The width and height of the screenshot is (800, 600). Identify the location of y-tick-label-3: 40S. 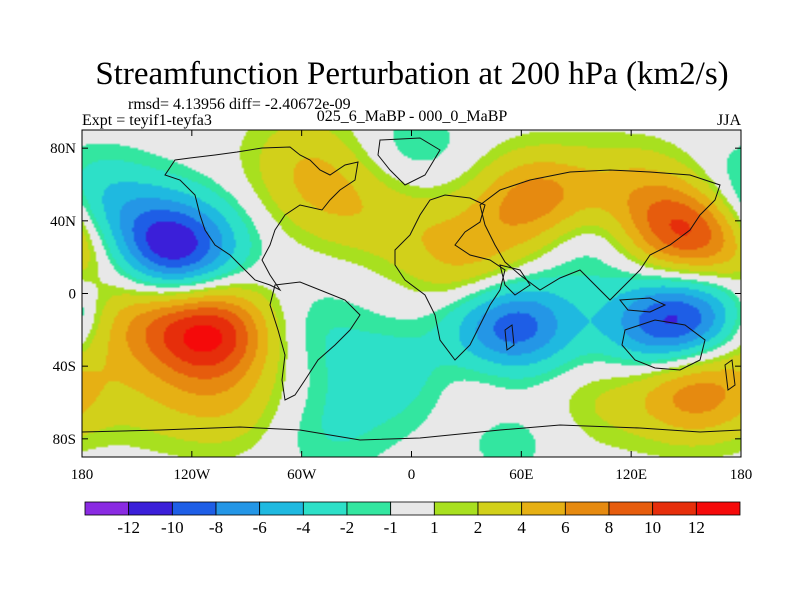
(64, 367).